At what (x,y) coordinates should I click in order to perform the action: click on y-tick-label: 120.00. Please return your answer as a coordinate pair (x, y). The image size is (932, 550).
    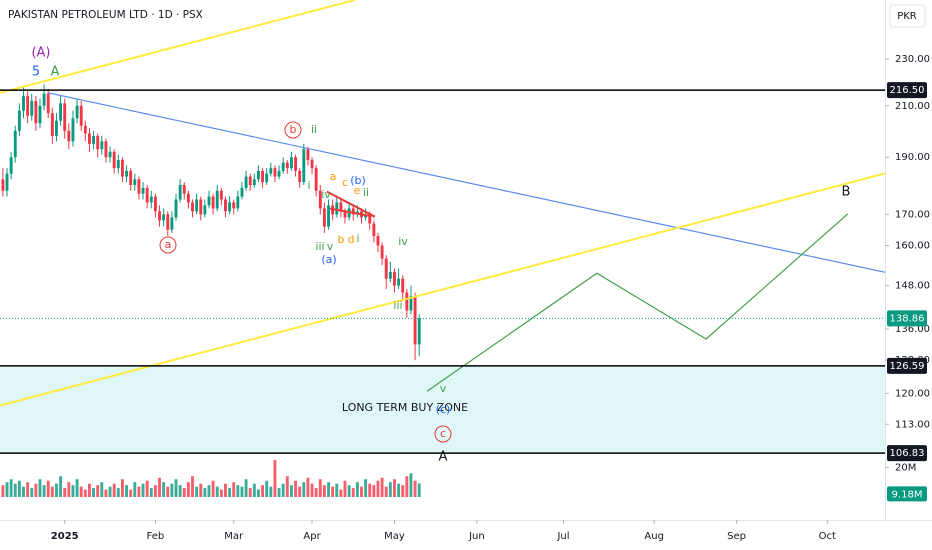
    Looking at the image, I should click on (912, 393).